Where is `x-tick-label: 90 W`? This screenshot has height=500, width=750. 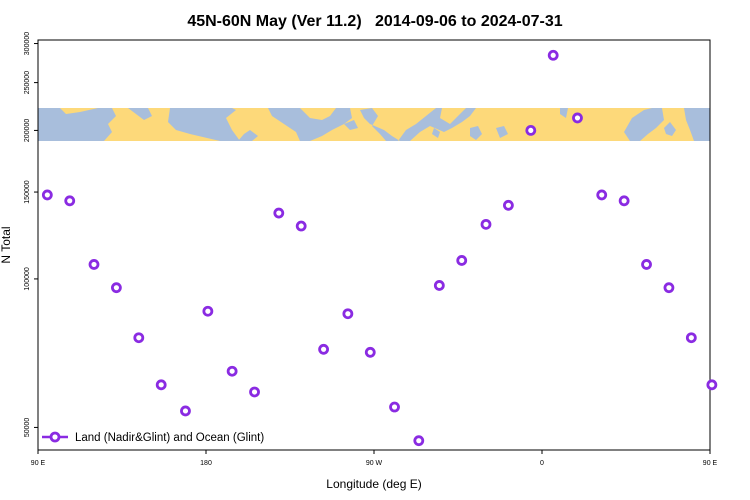 x-tick-label: 90 W is located at coordinates (374, 463).